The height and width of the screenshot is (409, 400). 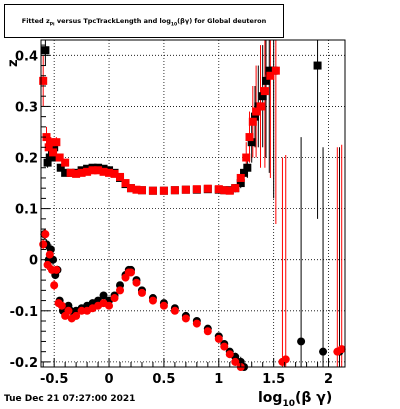 What do you see at coordinates (273, 379) in the screenshot?
I see `x-tick-label: 1.5` at bounding box center [273, 379].